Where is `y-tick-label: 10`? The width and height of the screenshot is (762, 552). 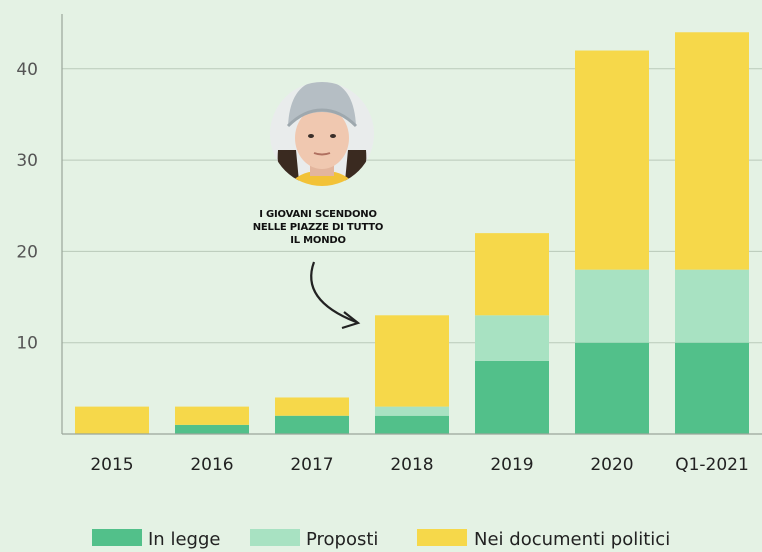 y-tick-label: 10 is located at coordinates (27, 344).